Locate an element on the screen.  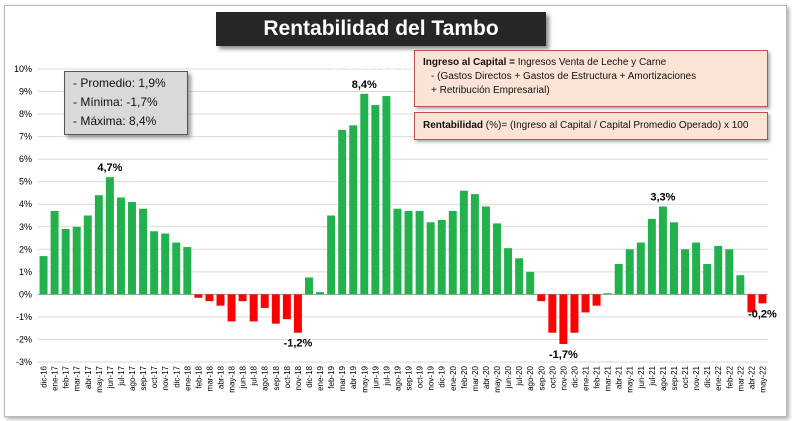
y-tick-label: 2% is located at coordinates (25, 249).